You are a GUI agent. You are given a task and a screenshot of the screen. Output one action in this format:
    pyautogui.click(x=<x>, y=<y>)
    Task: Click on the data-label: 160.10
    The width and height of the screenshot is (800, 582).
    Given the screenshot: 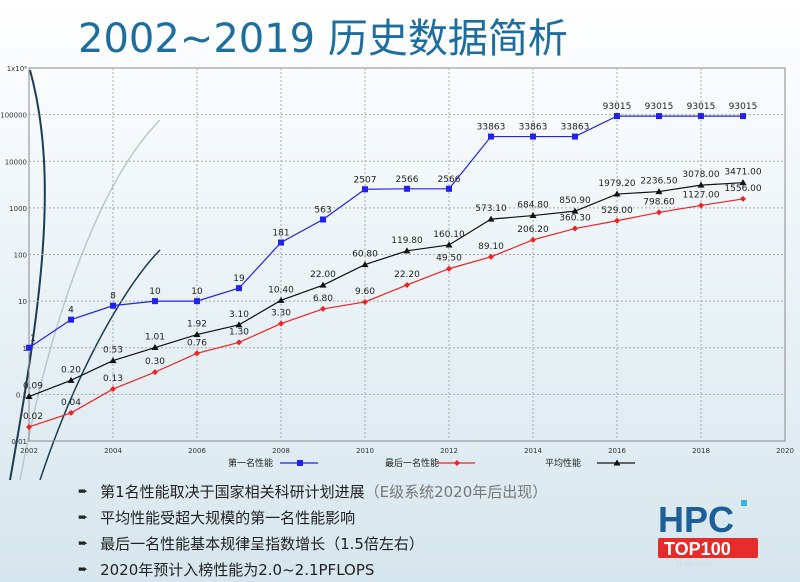 What is the action you would take?
    pyautogui.click(x=449, y=235)
    